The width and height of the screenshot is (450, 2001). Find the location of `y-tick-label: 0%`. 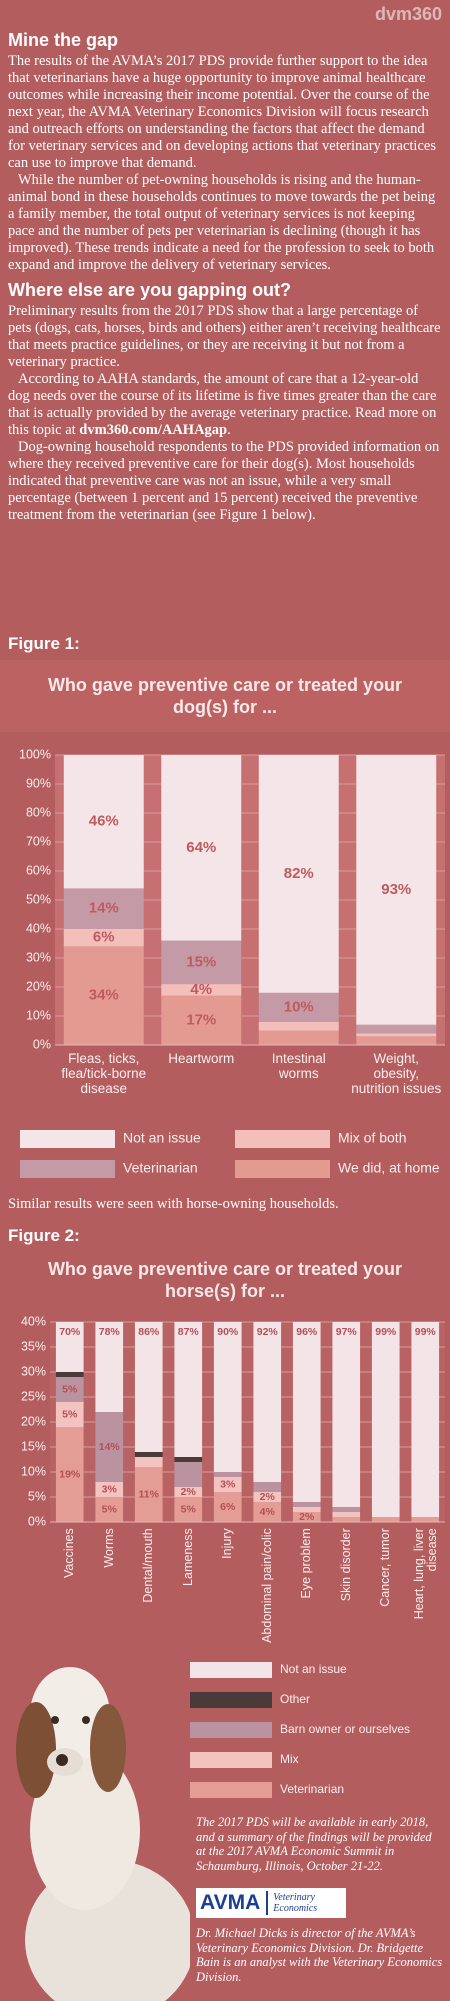

y-tick-label: 0% is located at coordinates (37, 1521).